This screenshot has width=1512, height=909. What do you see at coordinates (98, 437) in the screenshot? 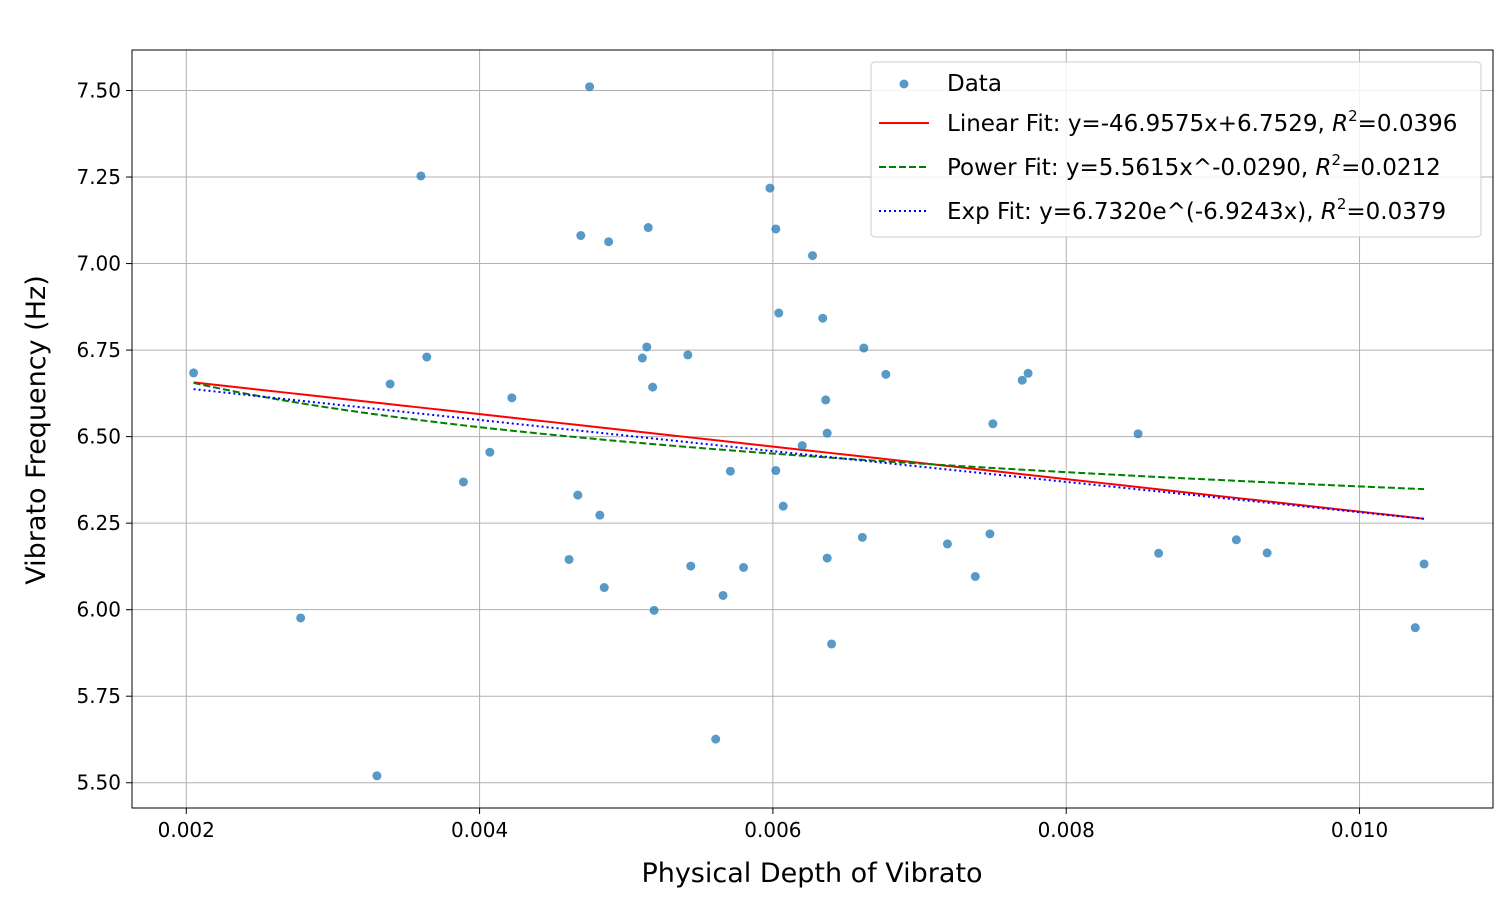
I see `y-tick-label: 6.50` at bounding box center [98, 437].